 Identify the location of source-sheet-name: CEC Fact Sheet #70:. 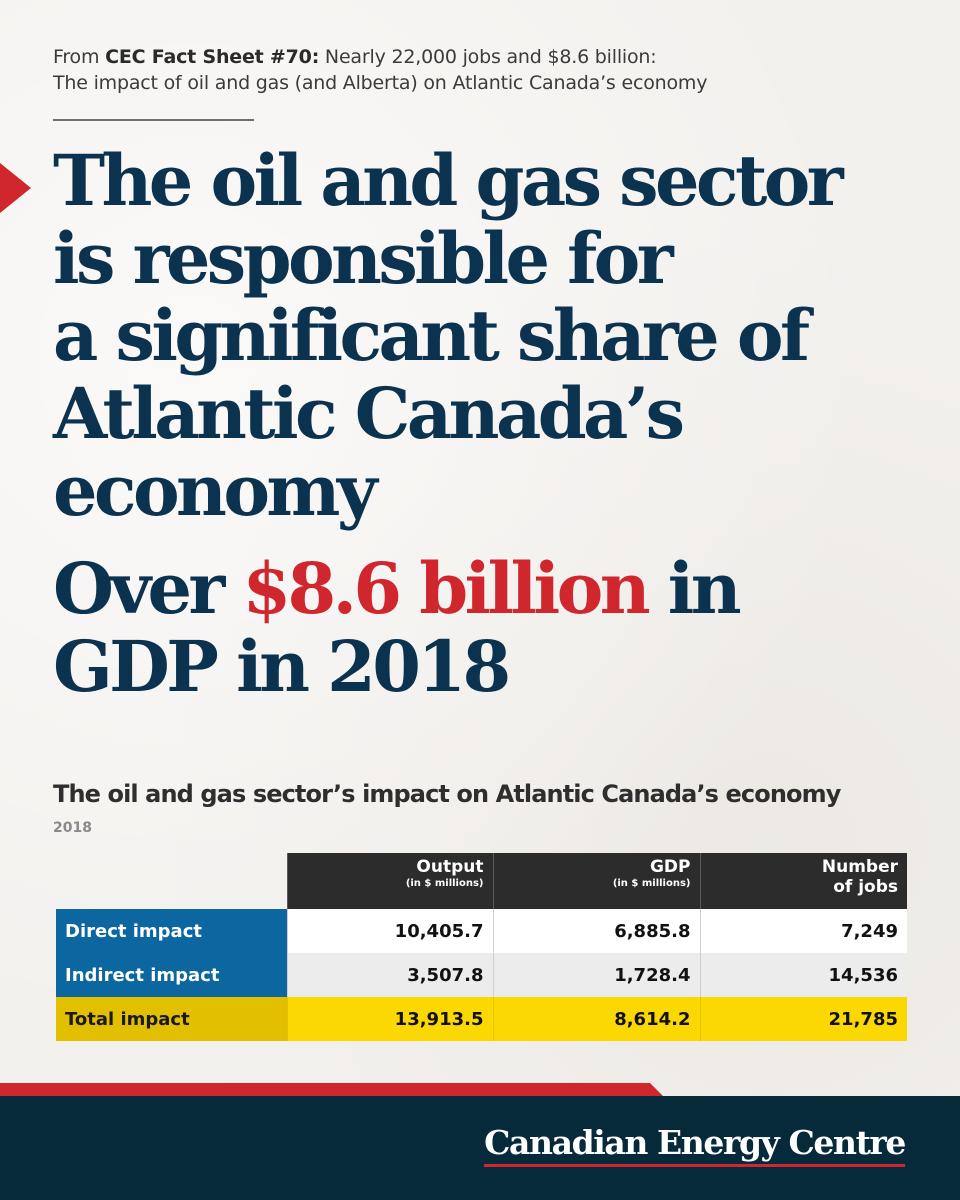
(212, 57).